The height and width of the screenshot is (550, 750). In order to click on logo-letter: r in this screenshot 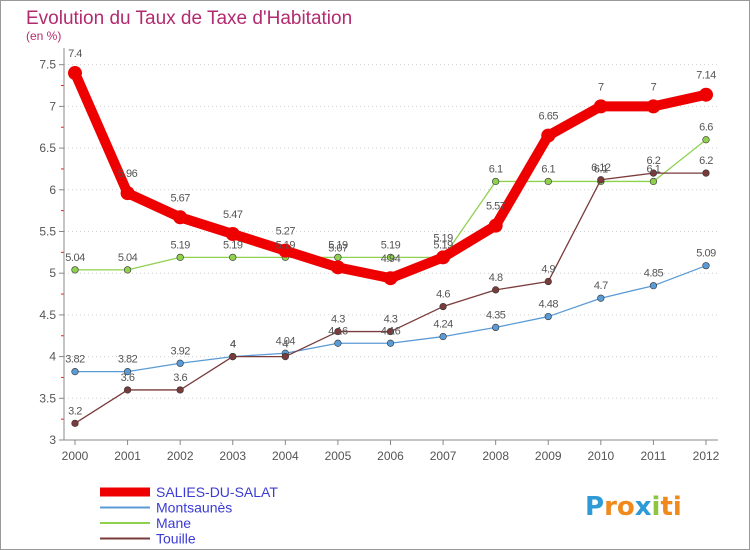, I will do `click(610, 507)`.